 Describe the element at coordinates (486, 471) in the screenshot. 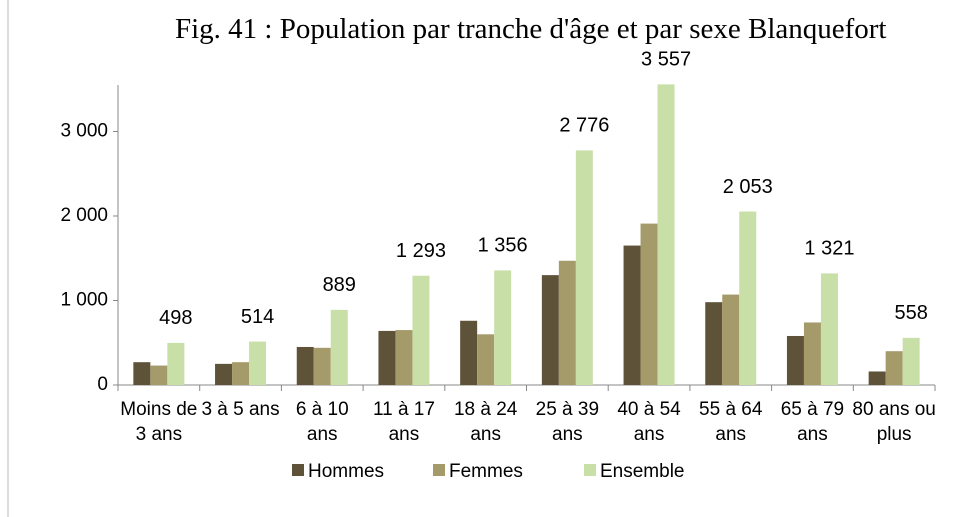

I see `legend-label: Femmes` at that location.